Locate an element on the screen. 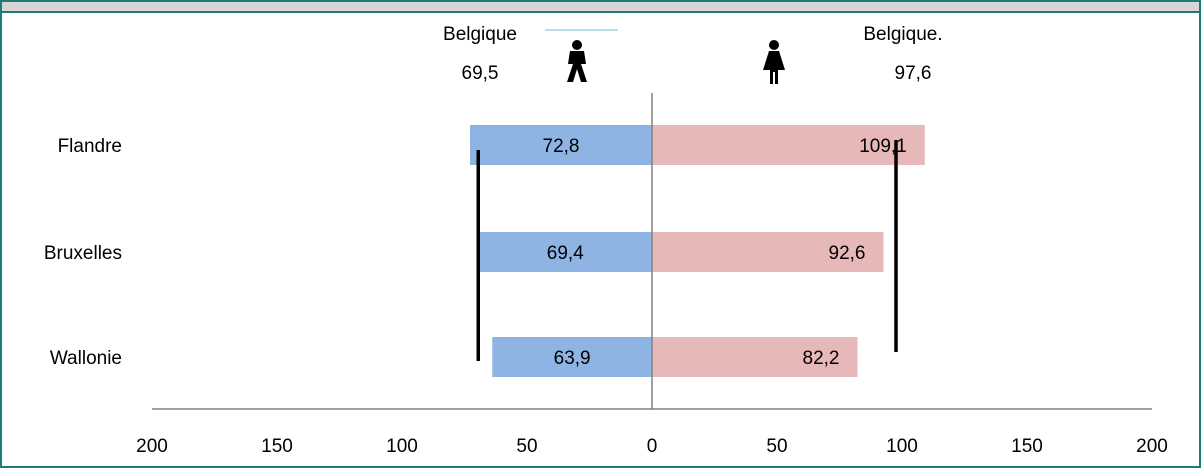 This screenshot has height=468, width=1201. belgique-left-label: Belgique is located at coordinates (480, 34).